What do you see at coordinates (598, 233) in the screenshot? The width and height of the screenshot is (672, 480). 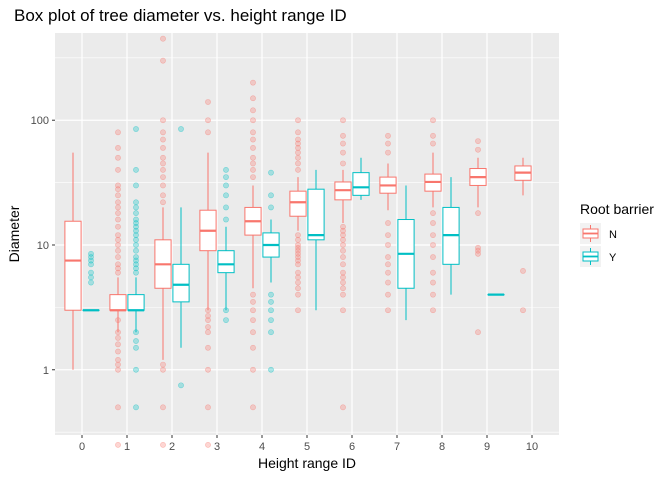 I see `legend-item-N: N` at bounding box center [598, 233].